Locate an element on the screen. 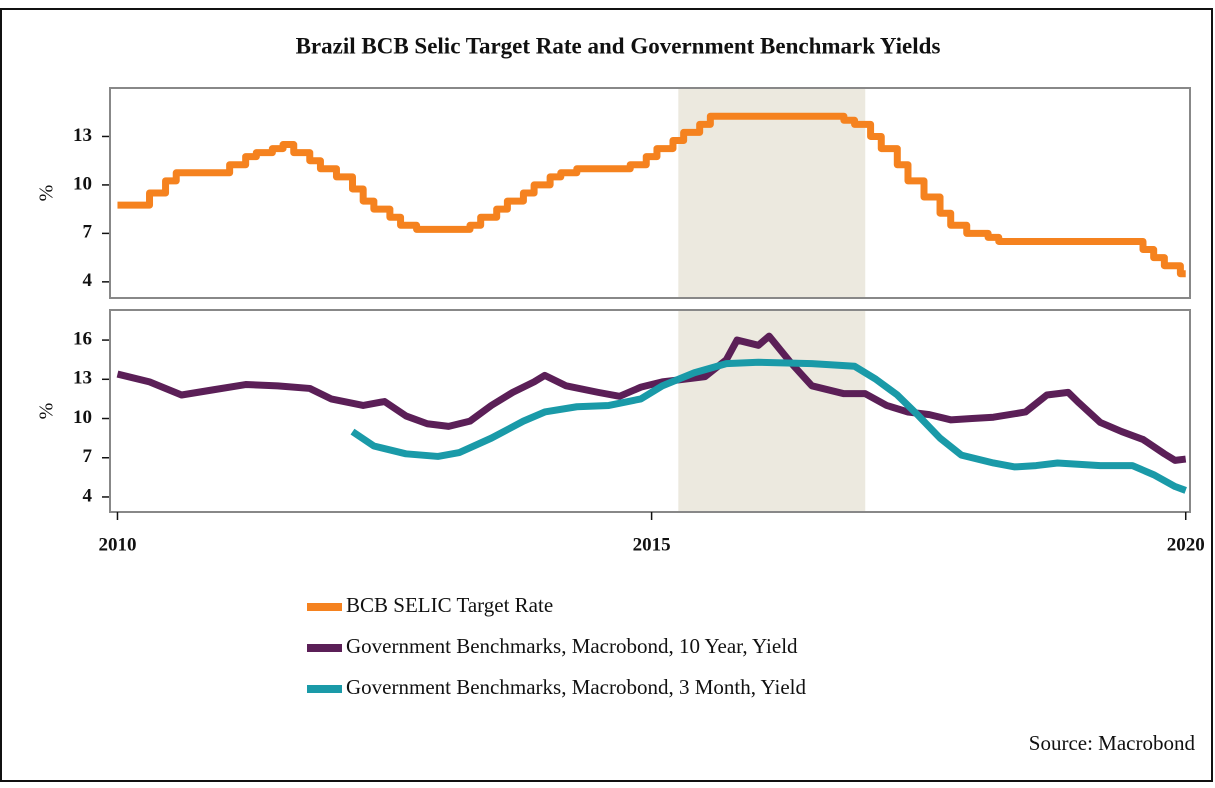  legend-label: BCB SELIC Target Rate is located at coordinates (449, 605).